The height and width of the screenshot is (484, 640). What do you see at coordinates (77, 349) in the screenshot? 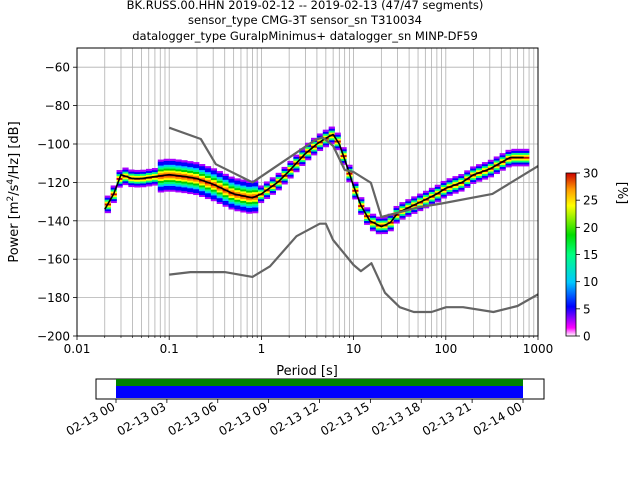
I see `x-tick-label: 0.01` at bounding box center [77, 349].